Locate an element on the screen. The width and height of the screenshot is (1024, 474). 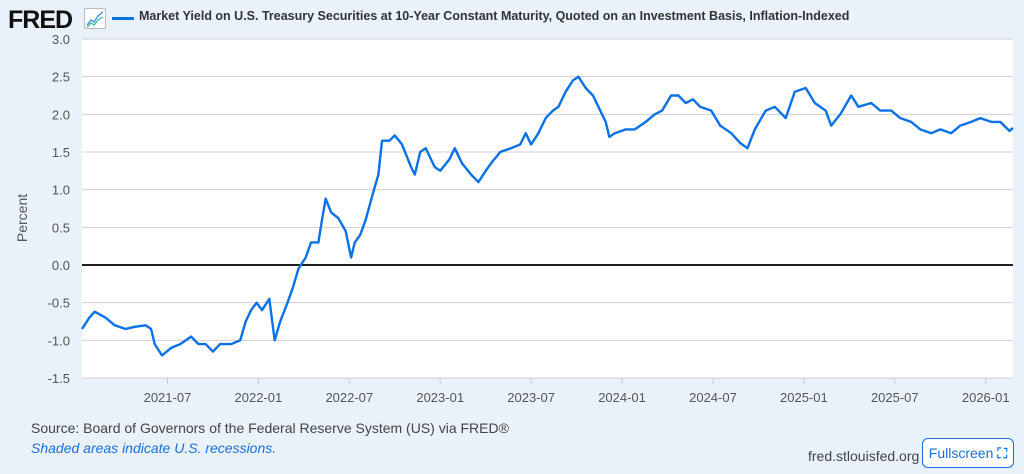
fred-logo: FRED is located at coordinates (40, 20).